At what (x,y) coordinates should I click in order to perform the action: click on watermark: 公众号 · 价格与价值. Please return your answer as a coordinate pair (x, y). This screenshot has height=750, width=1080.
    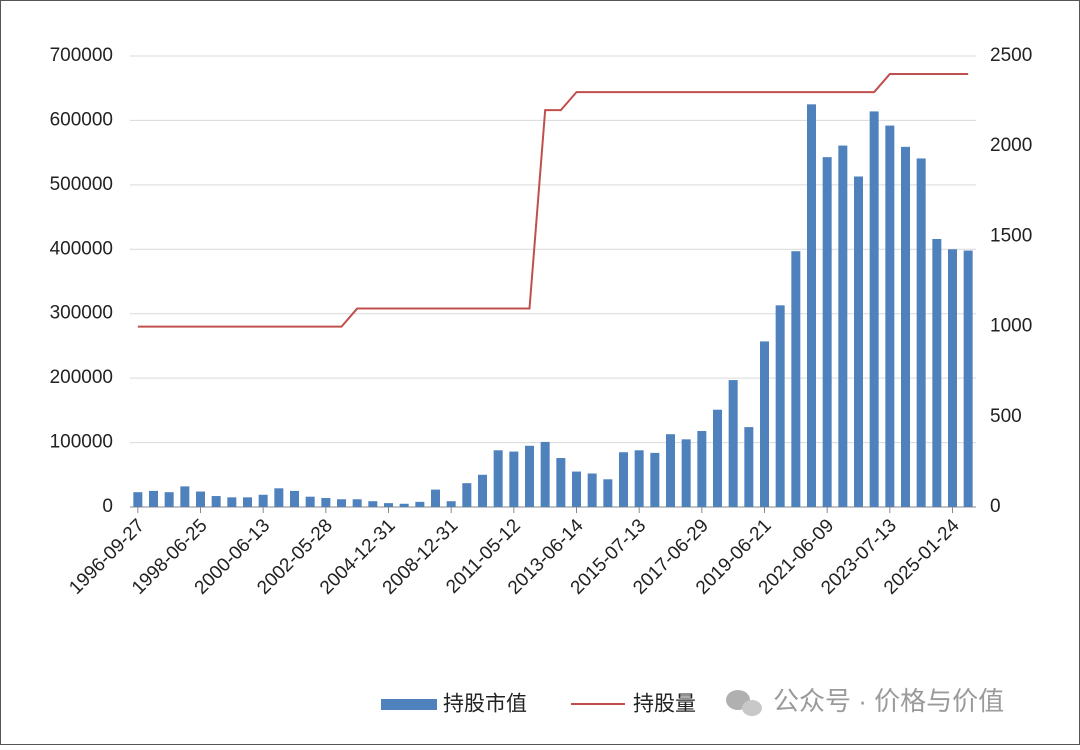
    Looking at the image, I should click on (888, 701).